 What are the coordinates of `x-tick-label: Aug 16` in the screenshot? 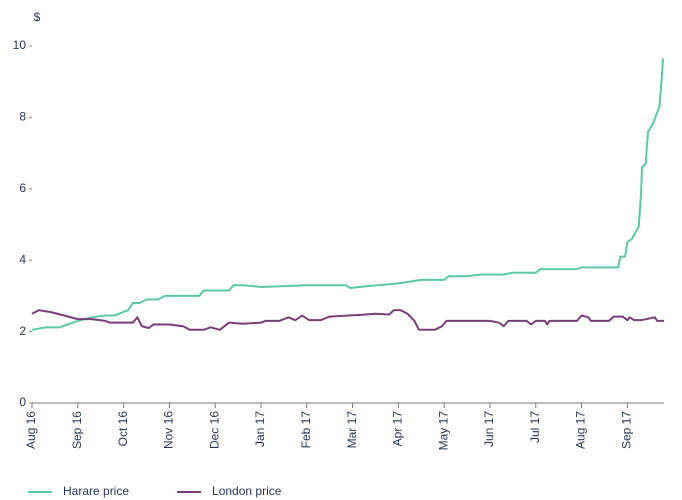 It's located at (31, 430).